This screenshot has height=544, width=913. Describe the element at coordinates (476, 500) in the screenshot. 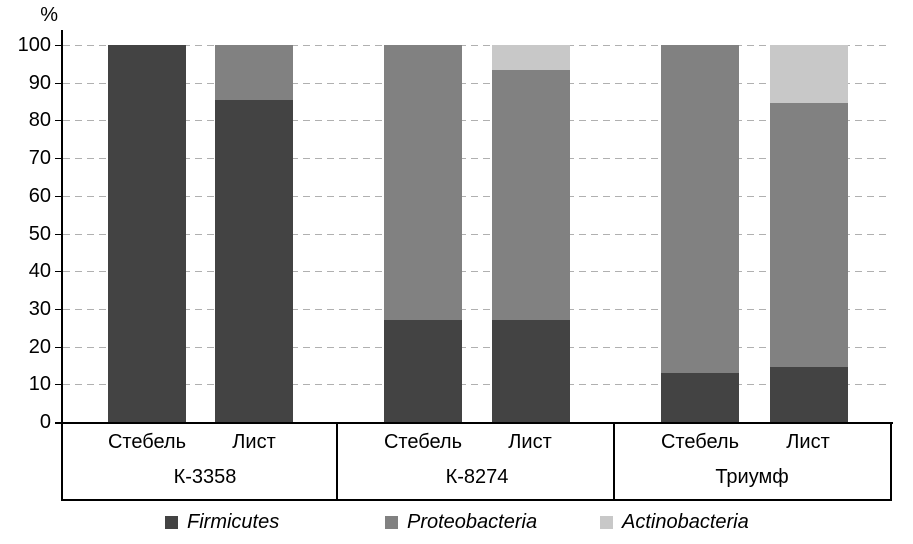

I see `category-area-bottom-line` at that location.